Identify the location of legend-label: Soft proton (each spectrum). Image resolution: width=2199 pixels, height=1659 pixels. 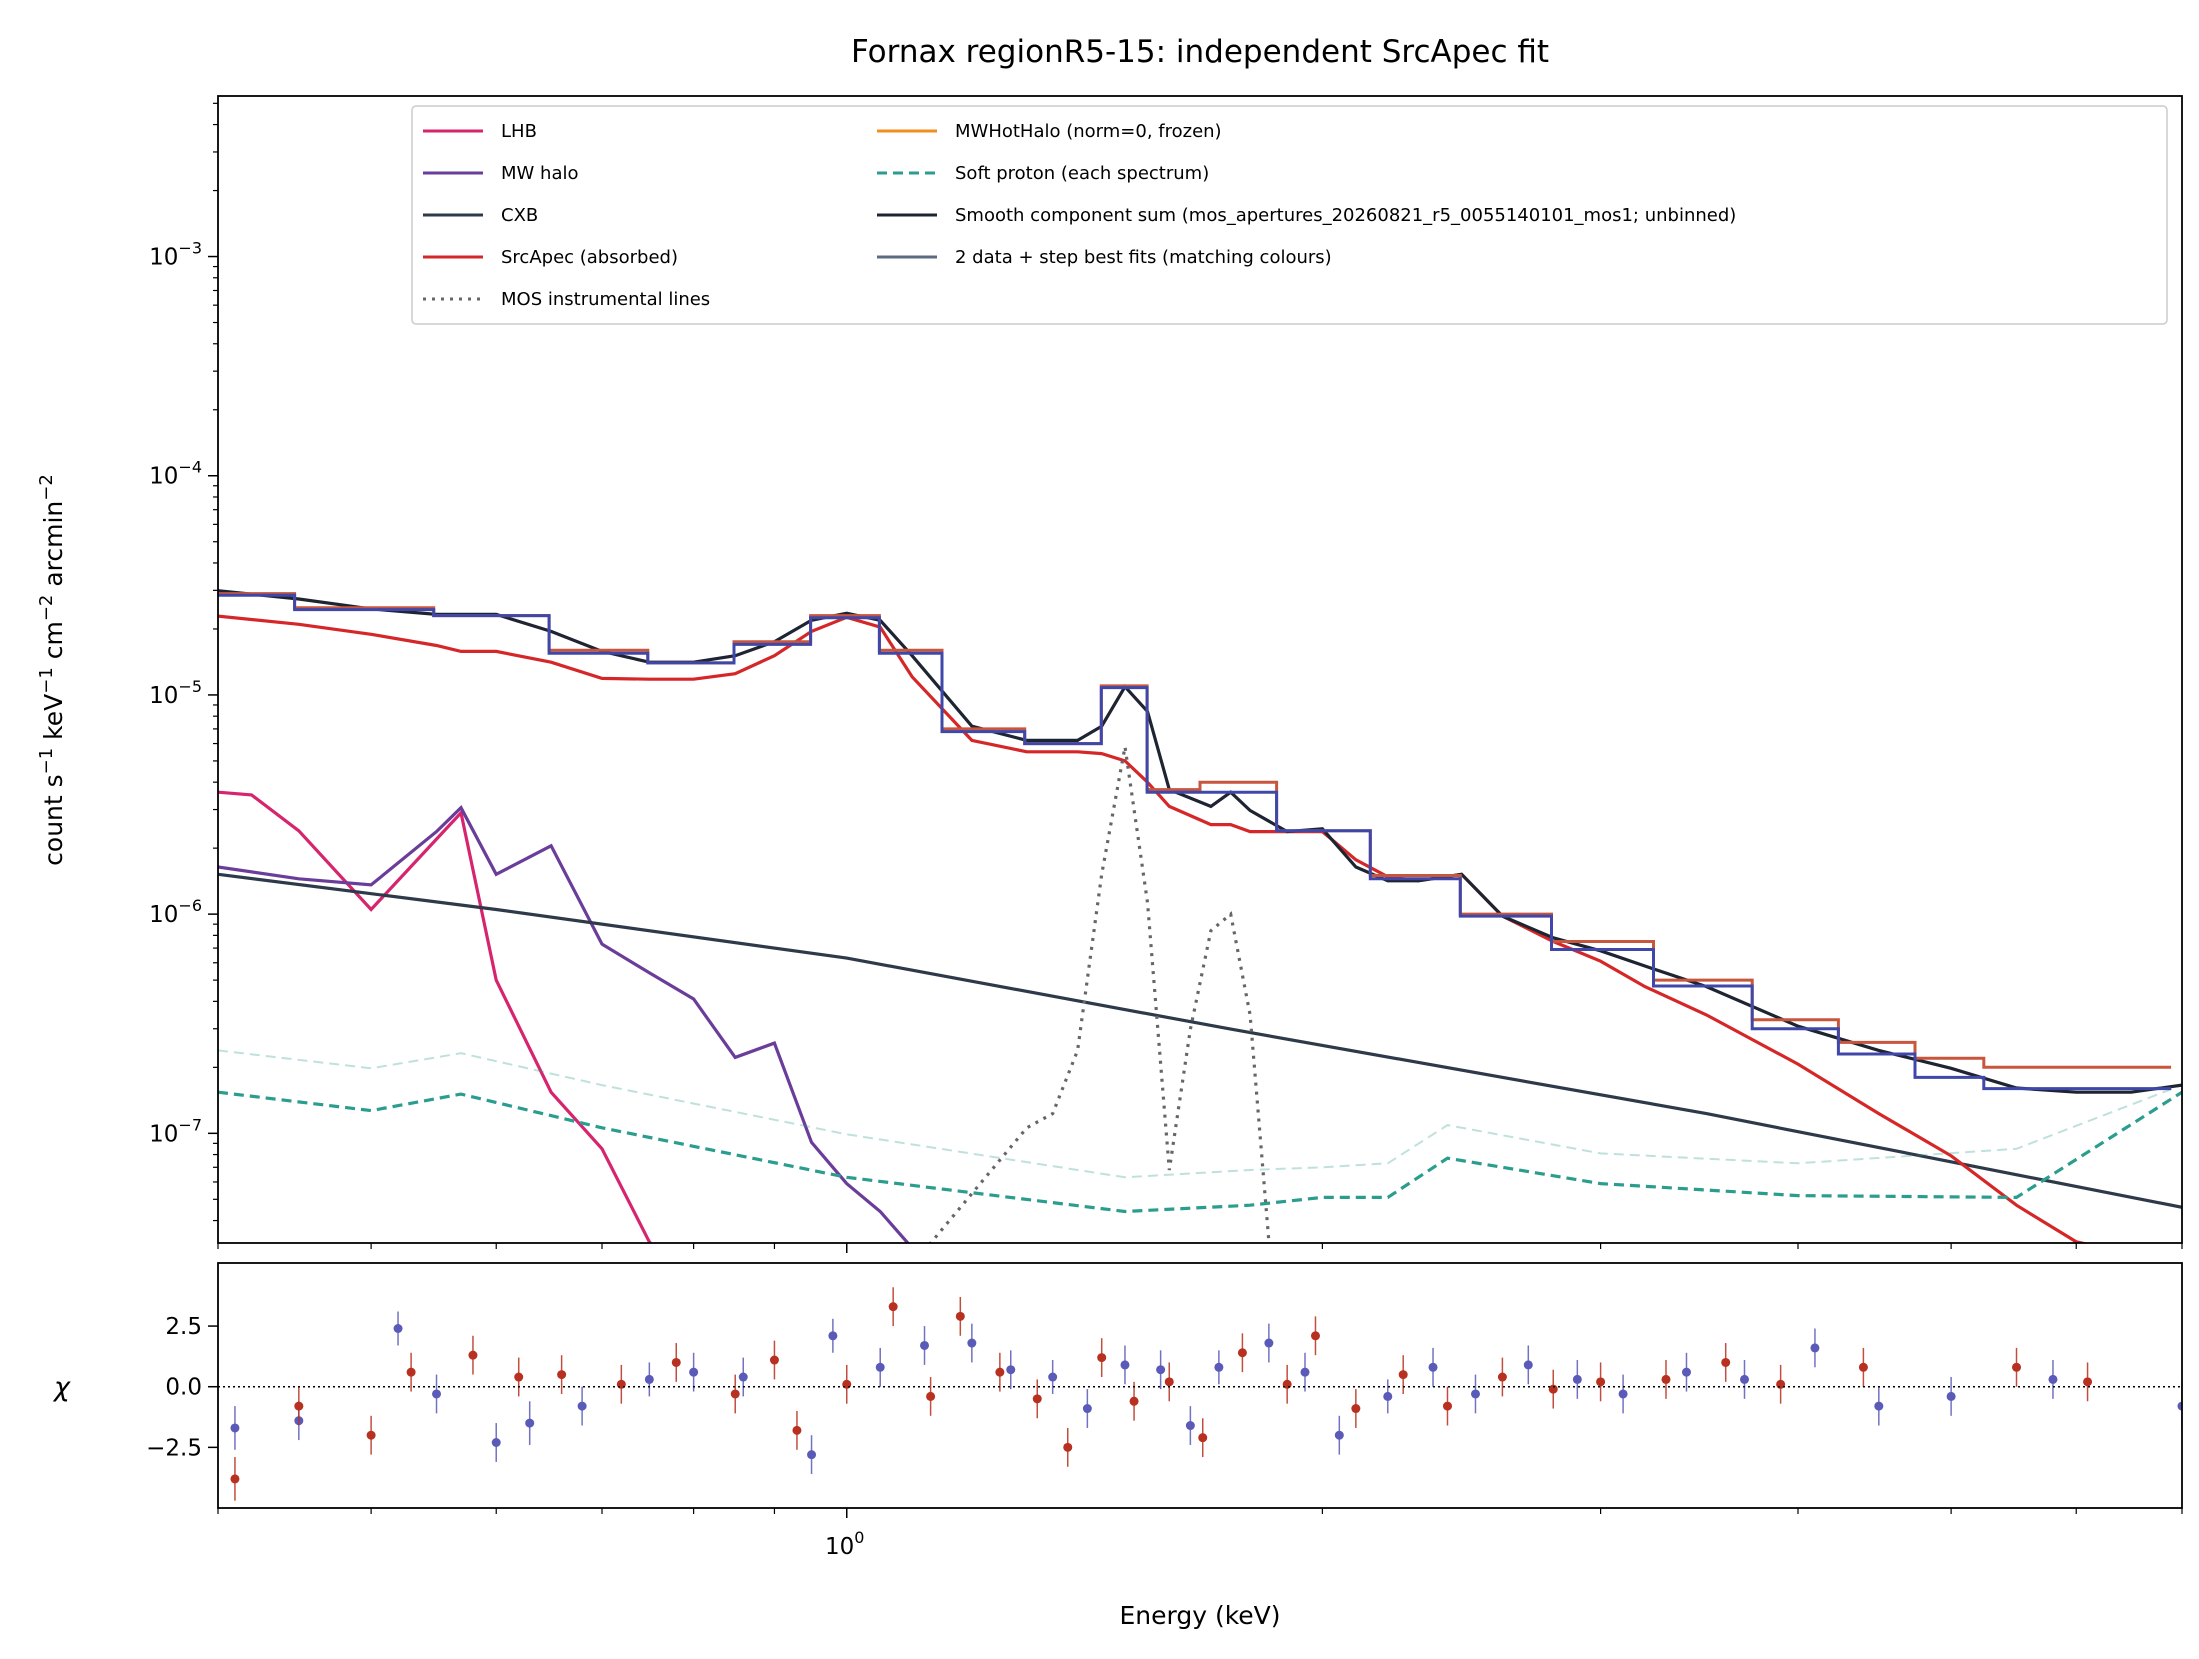
(1082, 173).